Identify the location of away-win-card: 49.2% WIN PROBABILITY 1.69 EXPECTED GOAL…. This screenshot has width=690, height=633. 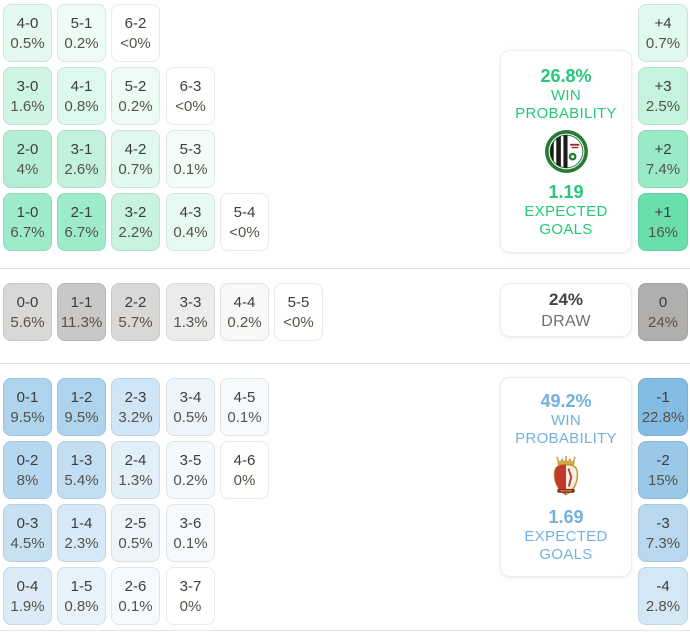
(566, 477).